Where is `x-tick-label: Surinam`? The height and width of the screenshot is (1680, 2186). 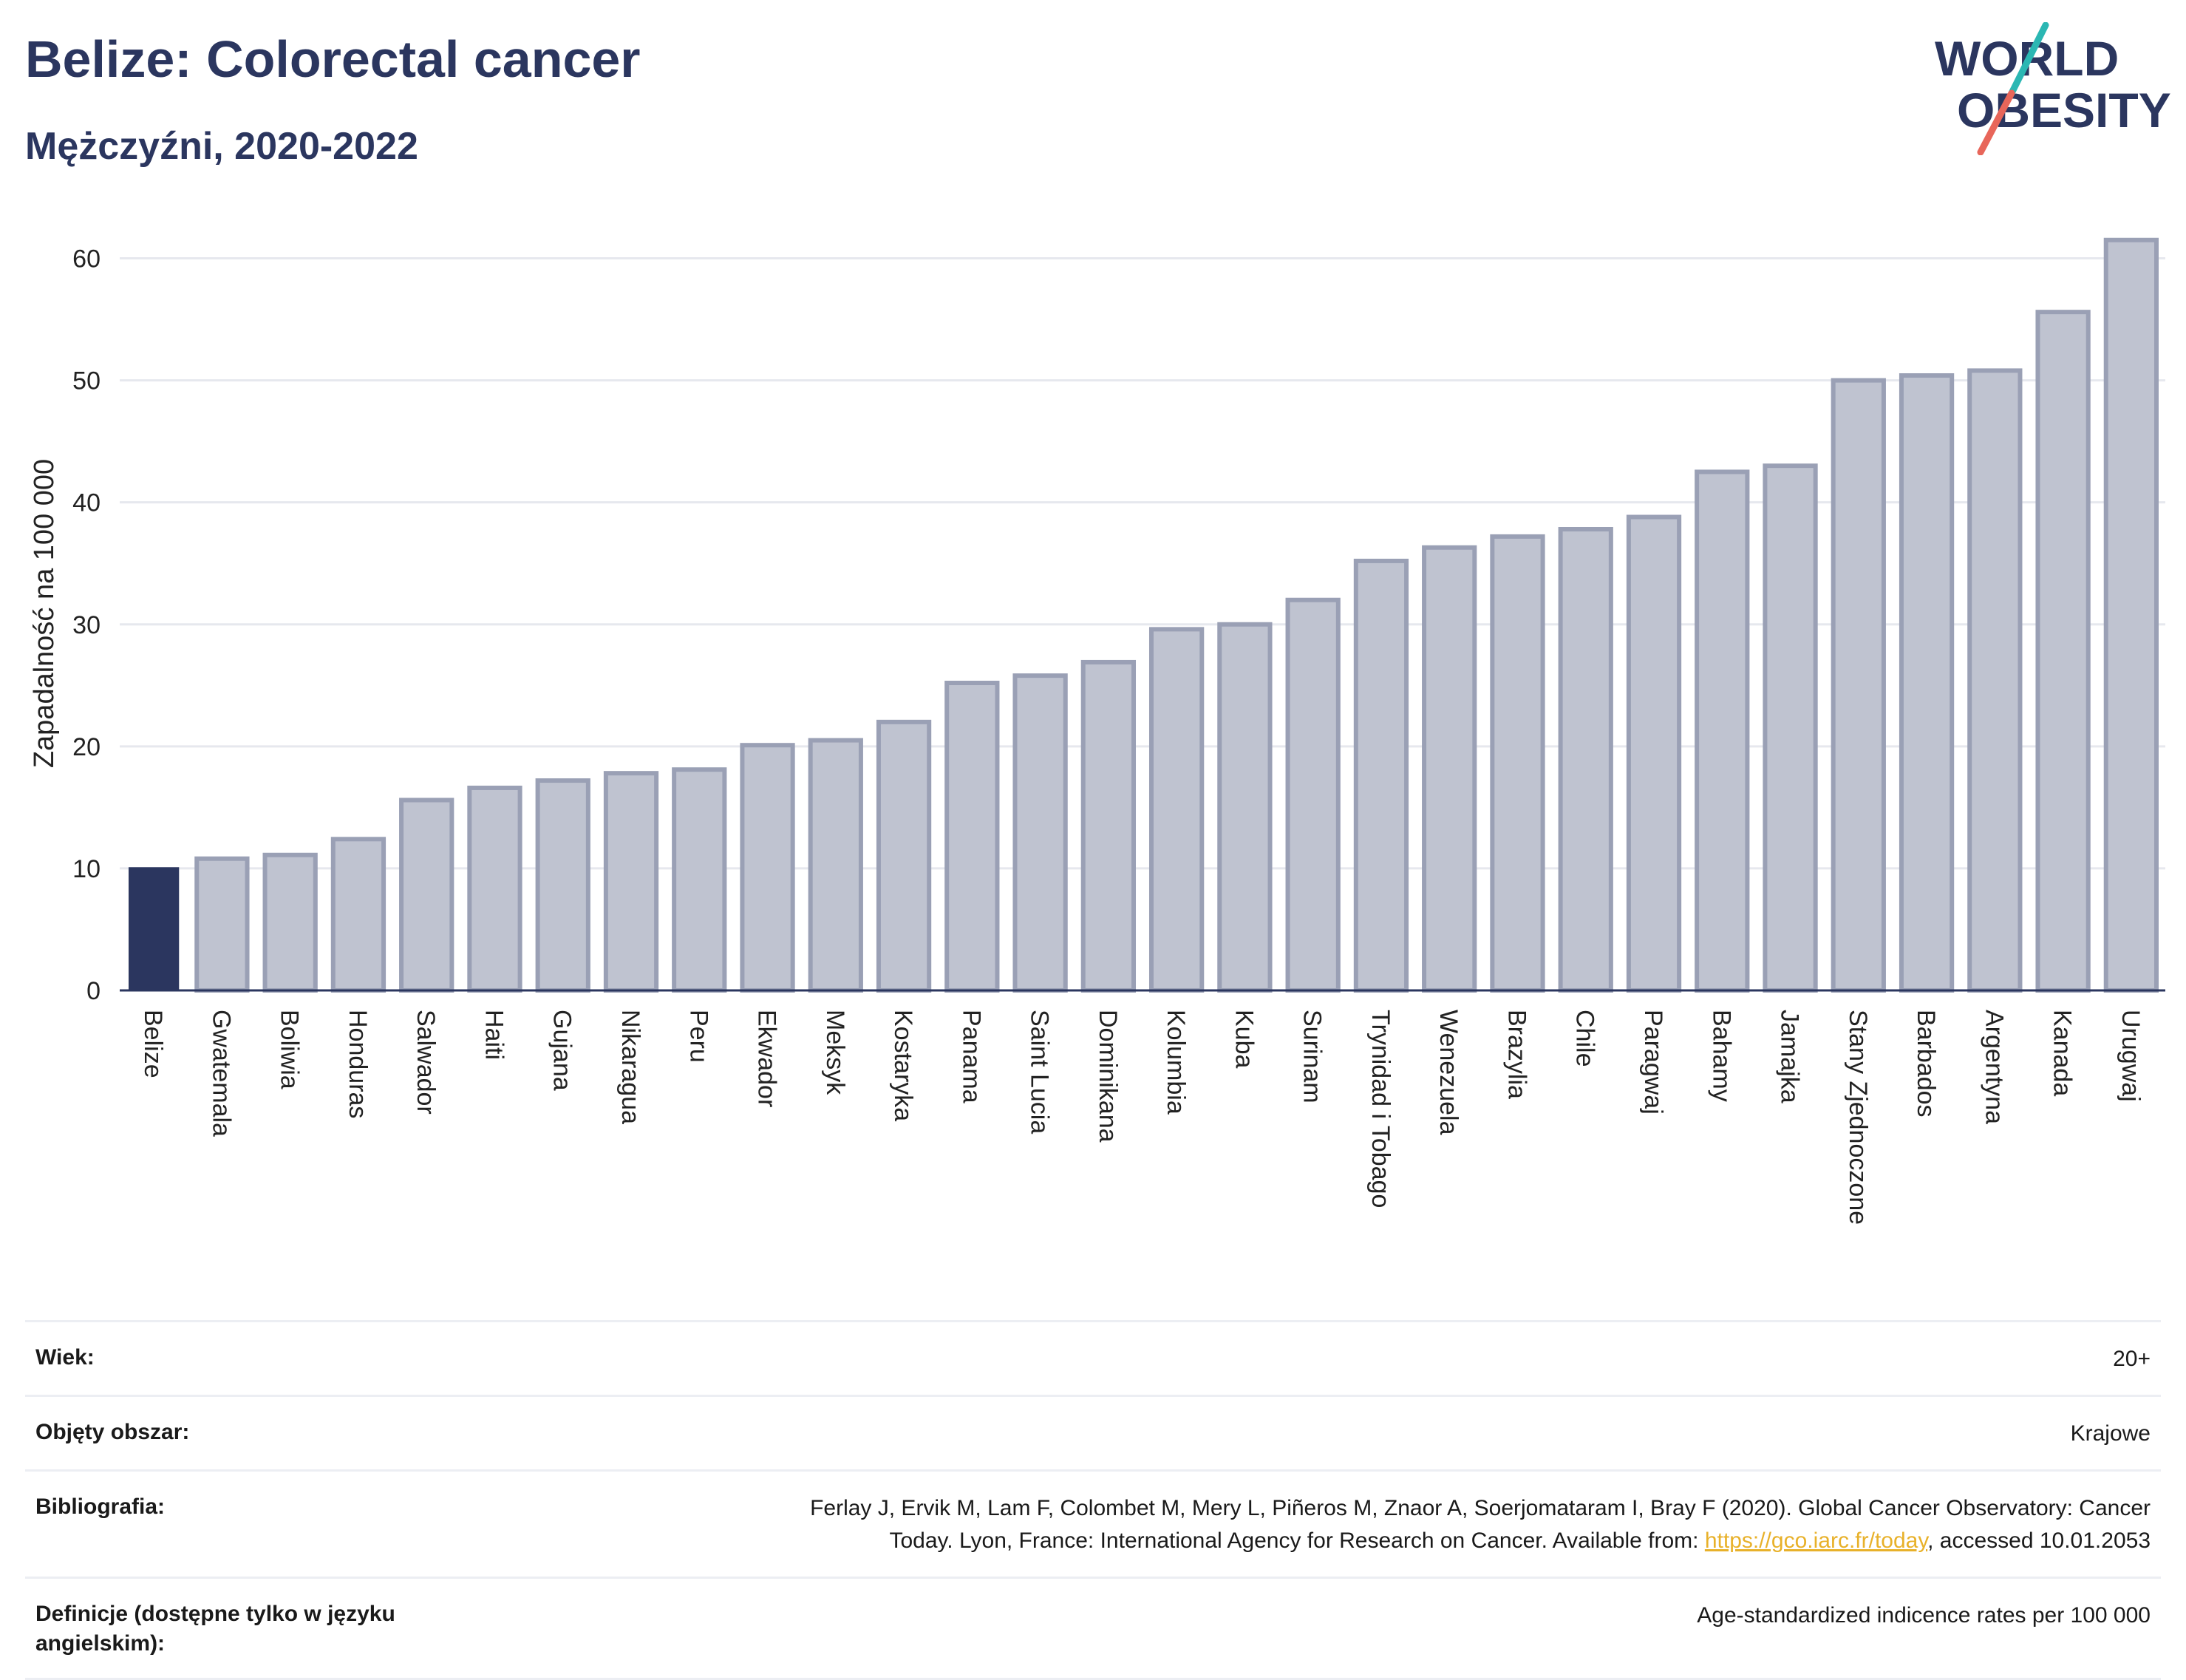 x-tick-label: Surinam is located at coordinates (1312, 1056).